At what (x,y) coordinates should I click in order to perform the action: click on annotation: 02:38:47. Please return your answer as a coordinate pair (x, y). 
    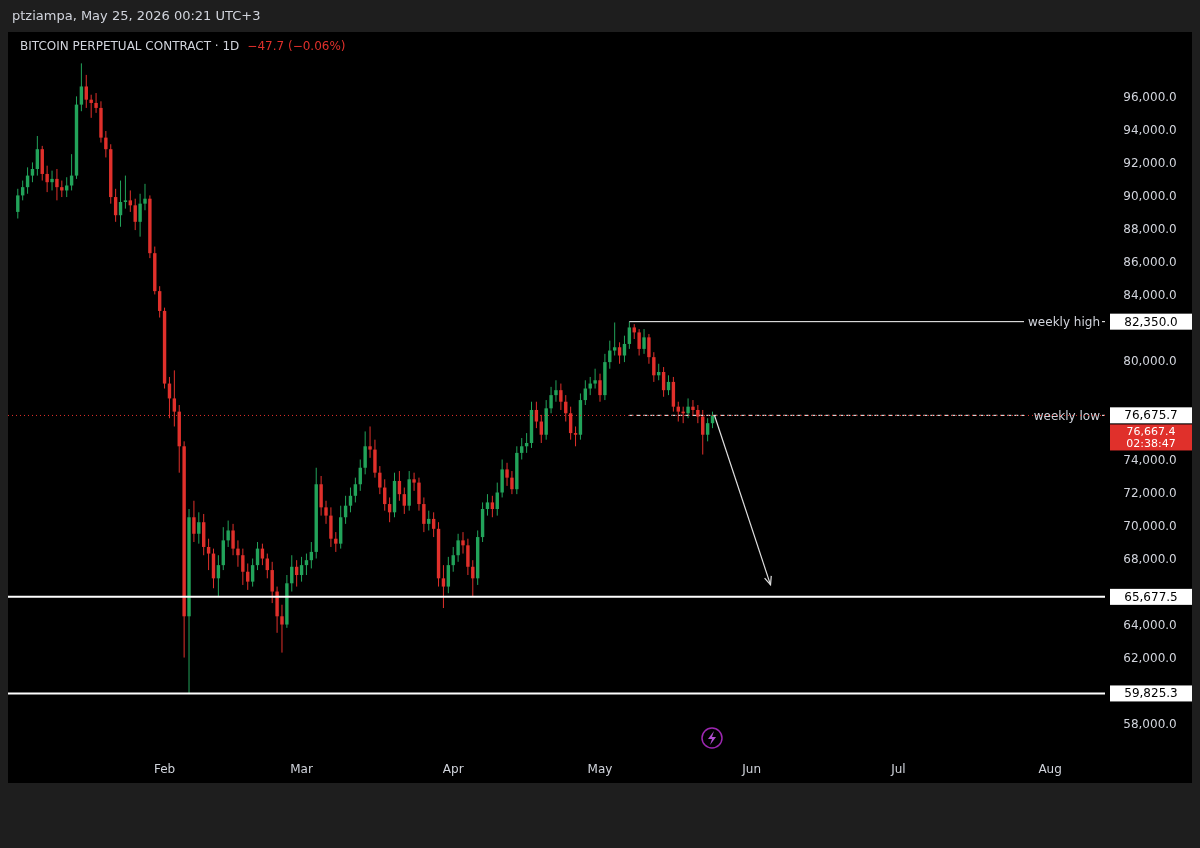
    Looking at the image, I should click on (1151, 444).